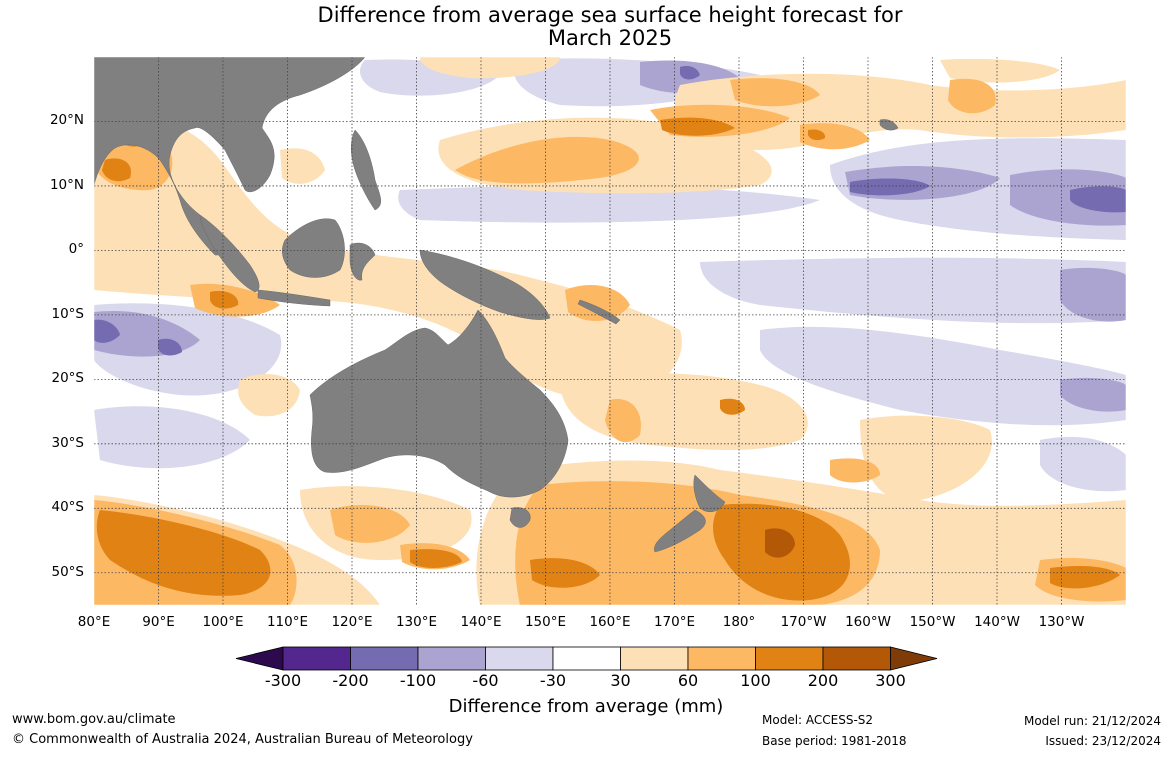 Image resolution: width=1173 pixels, height=770 pixels. What do you see at coordinates (610, 38) in the screenshot?
I see `title-line-2: March 2025` at bounding box center [610, 38].